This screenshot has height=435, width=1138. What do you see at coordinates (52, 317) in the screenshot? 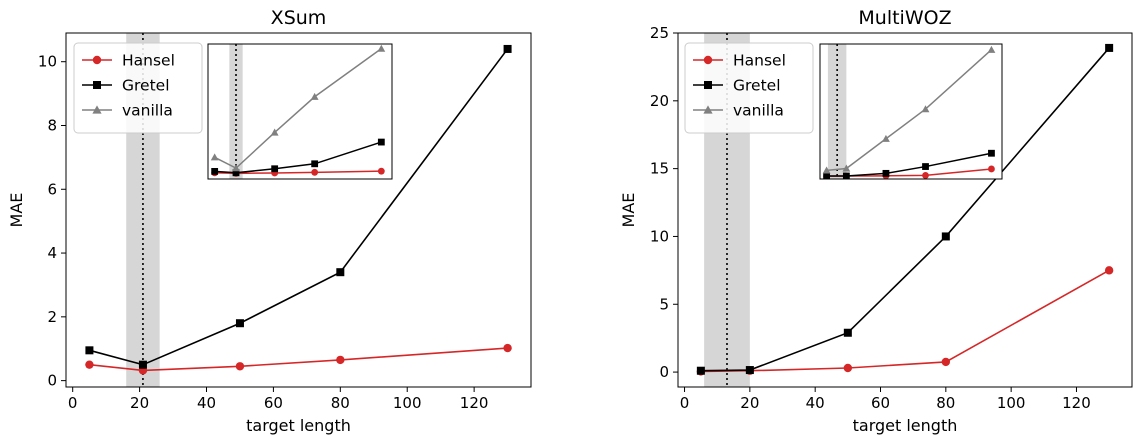
I see `y-tick-label: 2` at bounding box center [52, 317].